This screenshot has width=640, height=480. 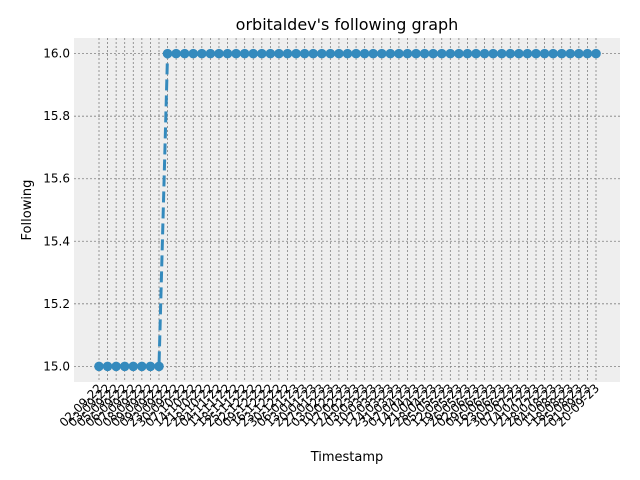 I want to click on chart-title: orbitaldev's following graph, so click(x=347, y=24).